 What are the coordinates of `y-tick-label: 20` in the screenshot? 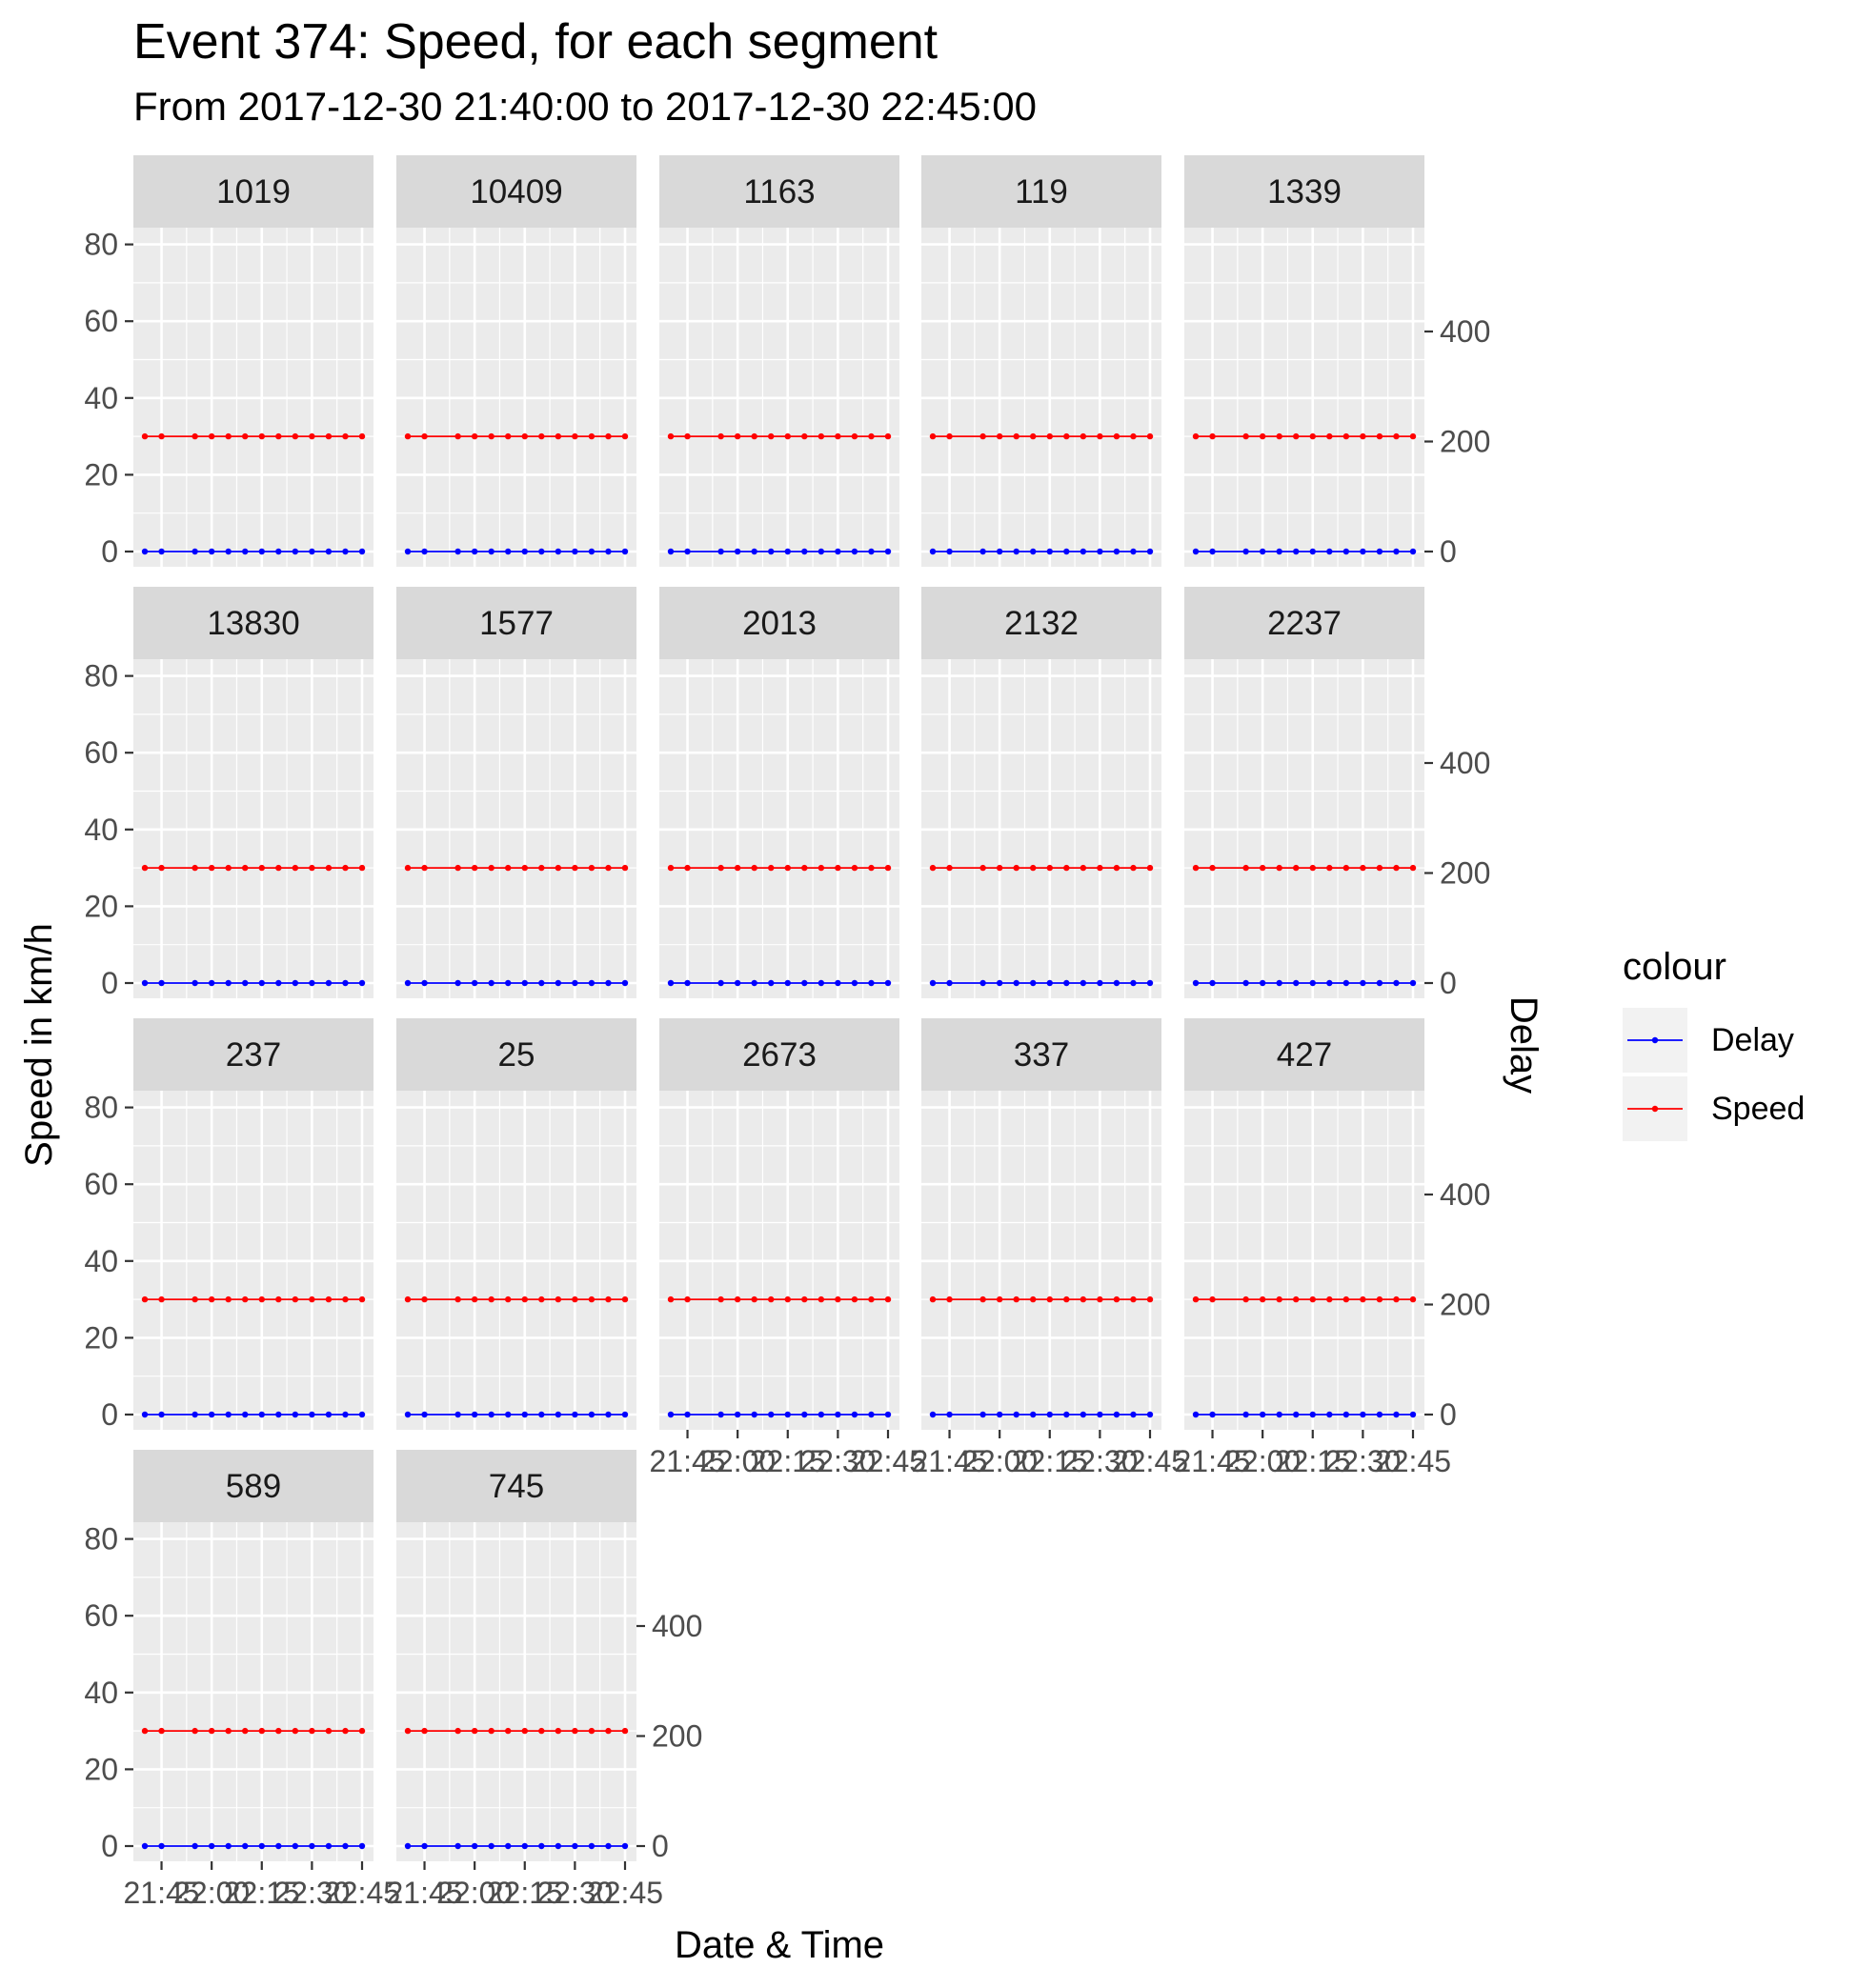 It's located at (101, 475).